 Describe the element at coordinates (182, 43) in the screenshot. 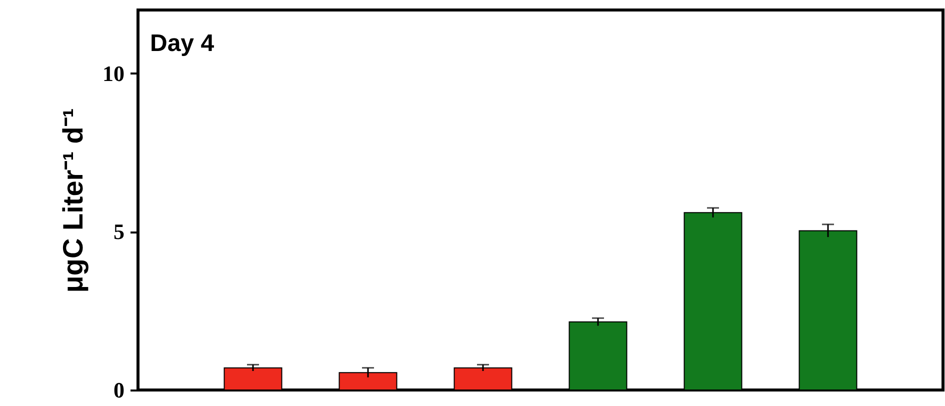

I see `annotation: Day 4` at that location.